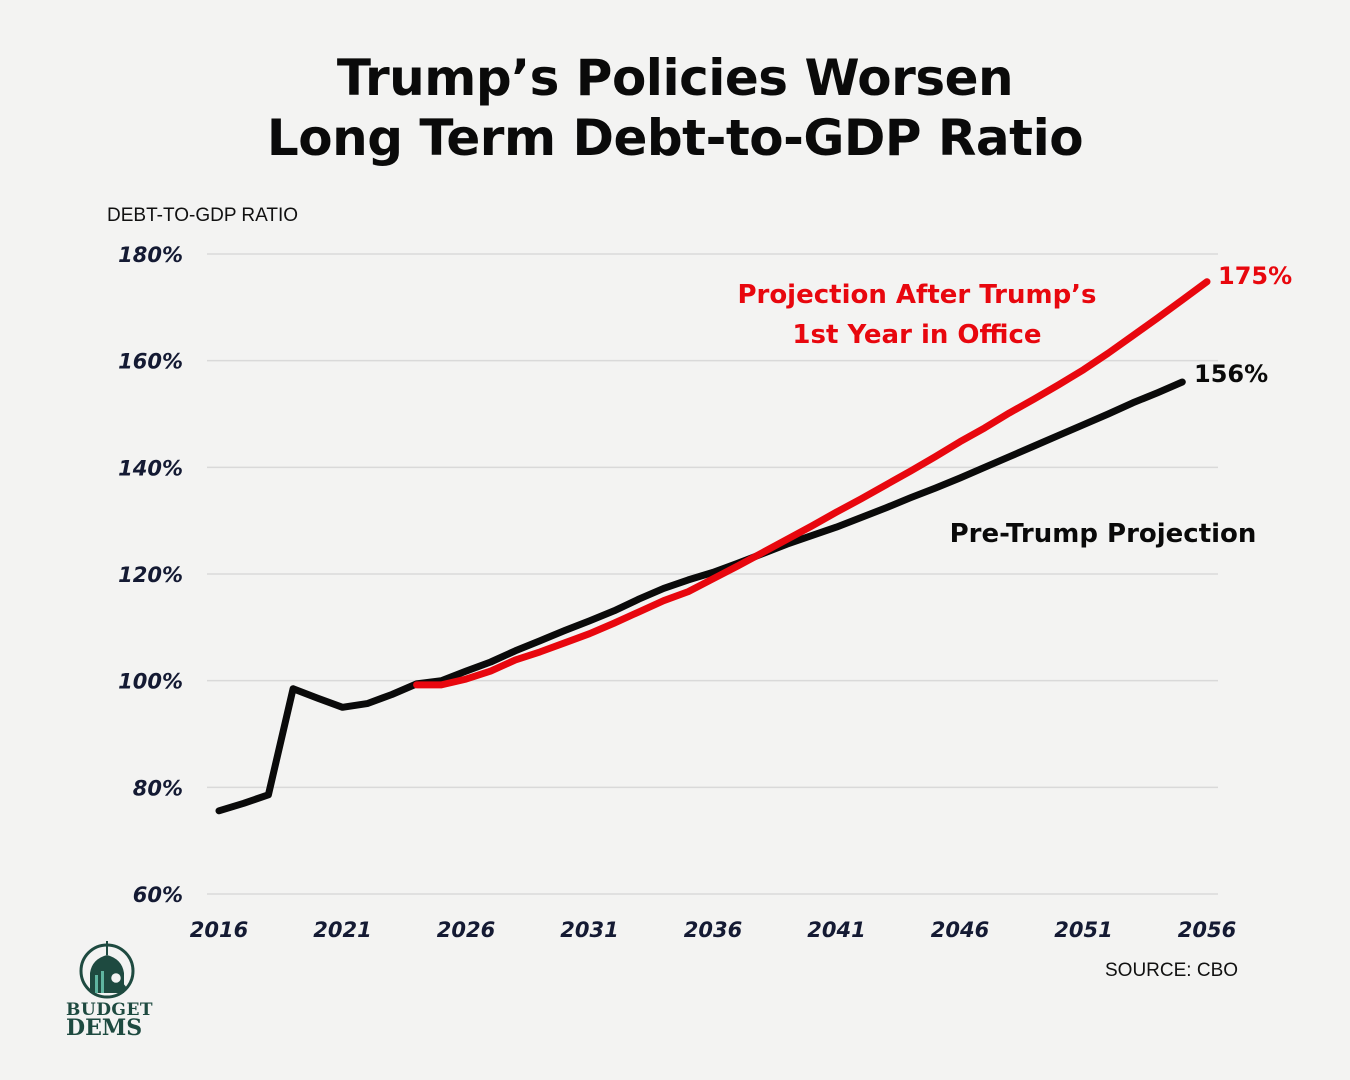 The height and width of the screenshot is (1080, 1350). Describe the element at coordinates (1172, 970) in the screenshot. I see `source-note: SOURCE: CBO` at that location.